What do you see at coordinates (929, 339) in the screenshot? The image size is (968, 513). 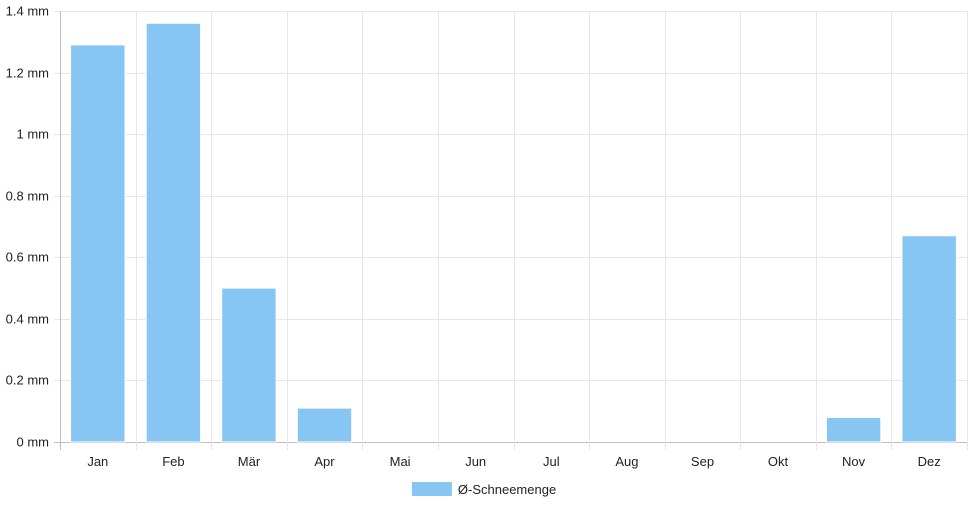 I see `bar-Dez` at bounding box center [929, 339].